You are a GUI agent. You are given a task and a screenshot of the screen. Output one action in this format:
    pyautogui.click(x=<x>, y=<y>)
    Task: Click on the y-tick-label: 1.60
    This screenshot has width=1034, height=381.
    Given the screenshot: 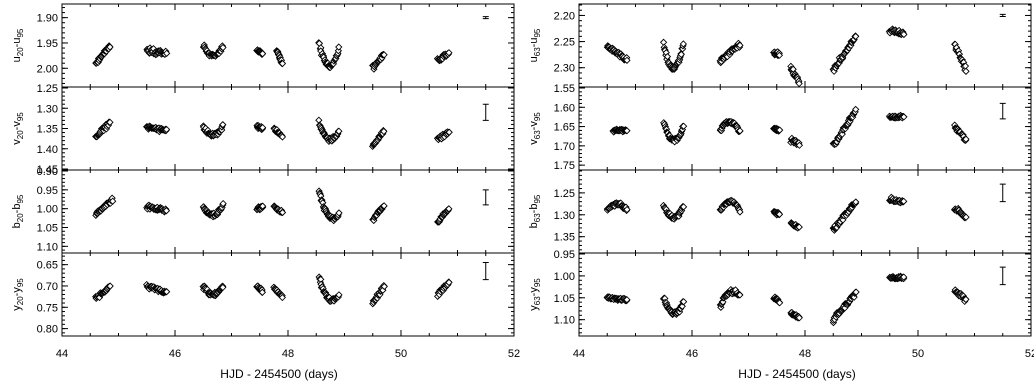 What is the action you would take?
    pyautogui.click(x=564, y=108)
    